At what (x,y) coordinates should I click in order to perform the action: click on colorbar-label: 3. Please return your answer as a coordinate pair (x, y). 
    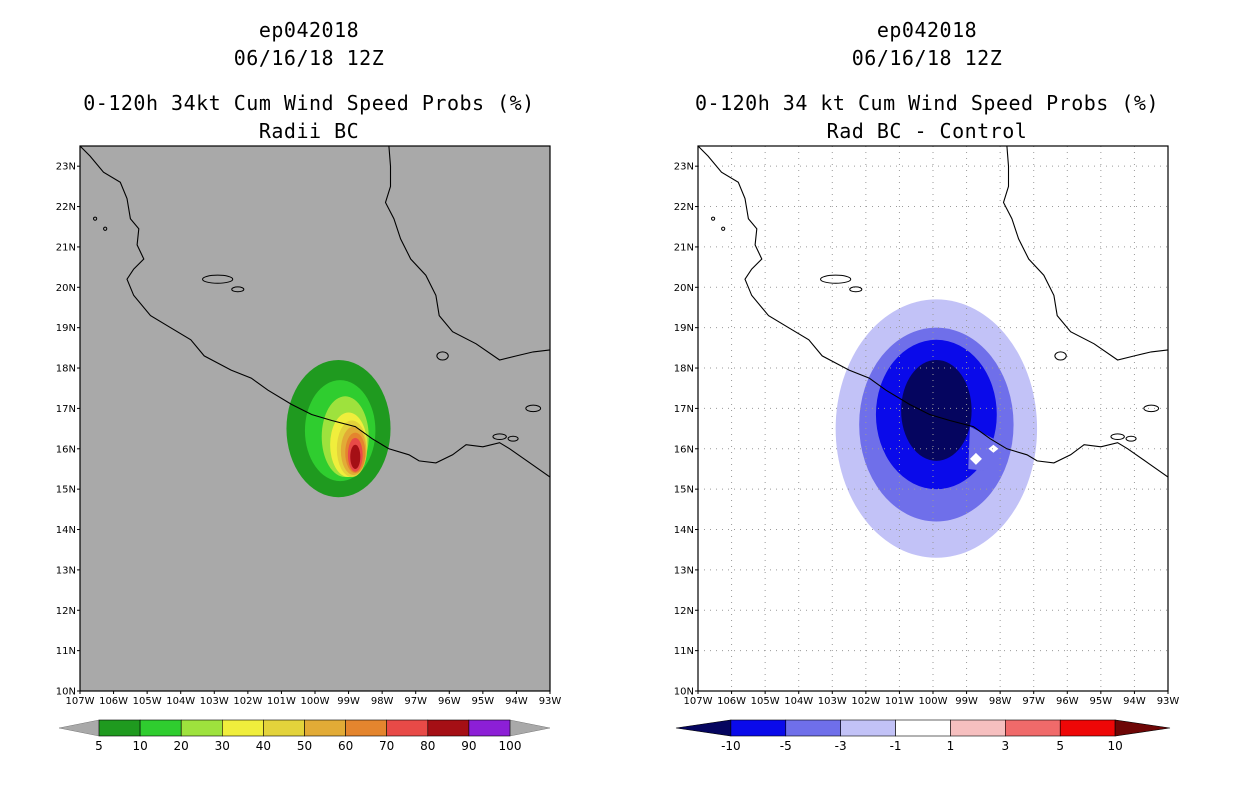
    Looking at the image, I should click on (1006, 746).